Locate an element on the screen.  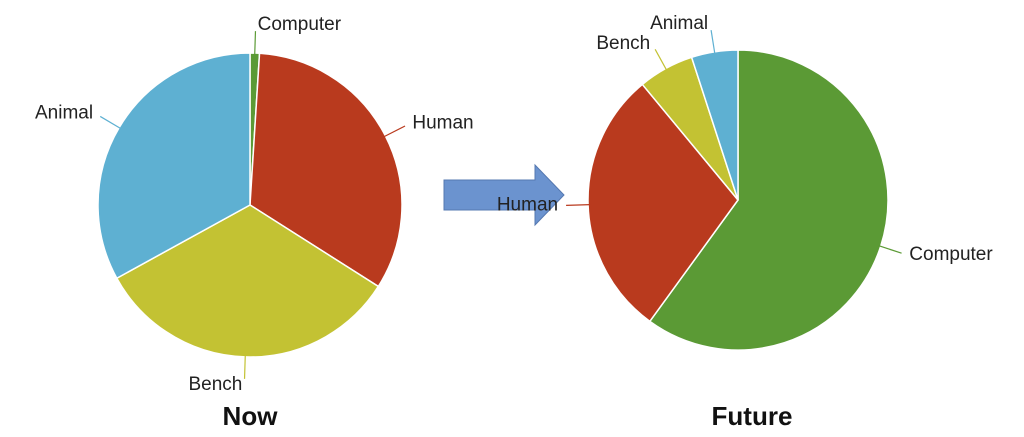
chart-title: Future is located at coordinates (752, 416).